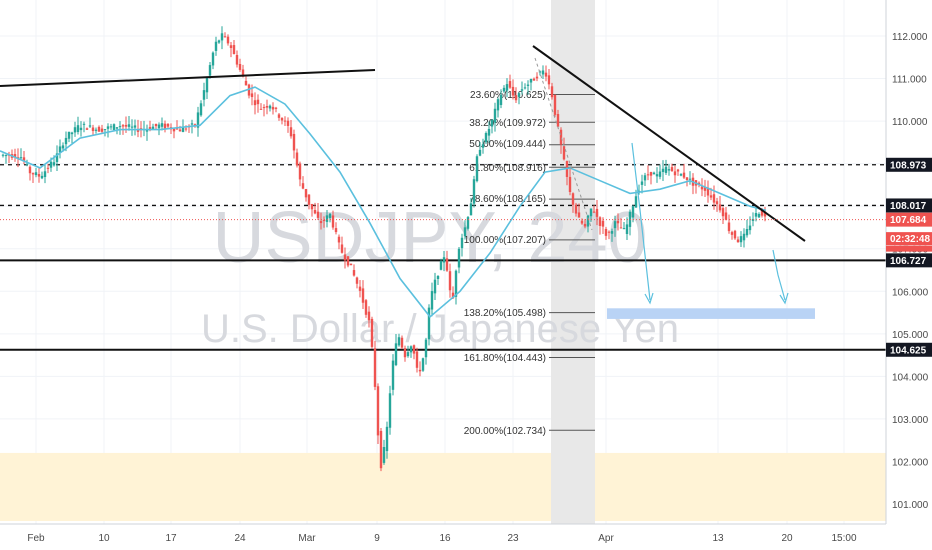 This screenshot has width=932, height=550. I want to click on time-axis: Feb 10 17 24 Mar 9 16 23 Apr 13 20 15:00, so click(443, 533).